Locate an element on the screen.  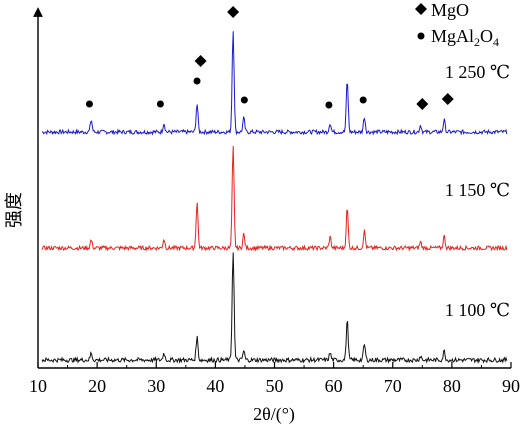
series-label: 1 150 ℃ is located at coordinates (477, 190).